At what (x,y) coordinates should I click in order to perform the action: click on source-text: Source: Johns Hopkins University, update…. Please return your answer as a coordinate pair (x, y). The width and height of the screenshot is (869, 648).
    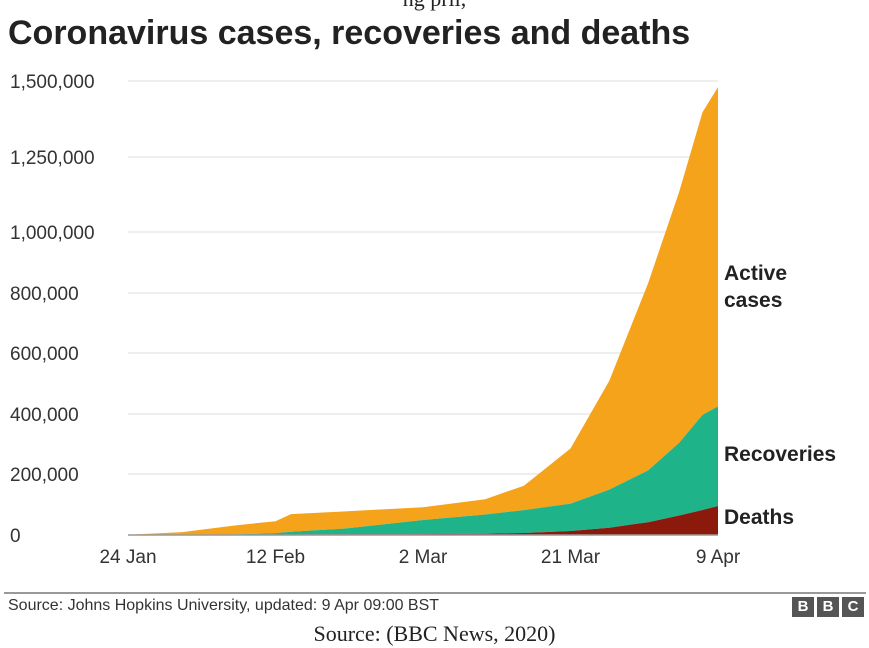
    Looking at the image, I should click on (224, 605).